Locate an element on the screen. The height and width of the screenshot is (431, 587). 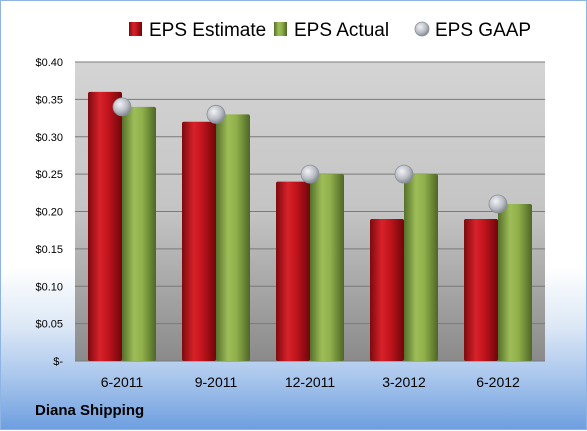
y-tick-label: $0.25 is located at coordinates (49, 175).